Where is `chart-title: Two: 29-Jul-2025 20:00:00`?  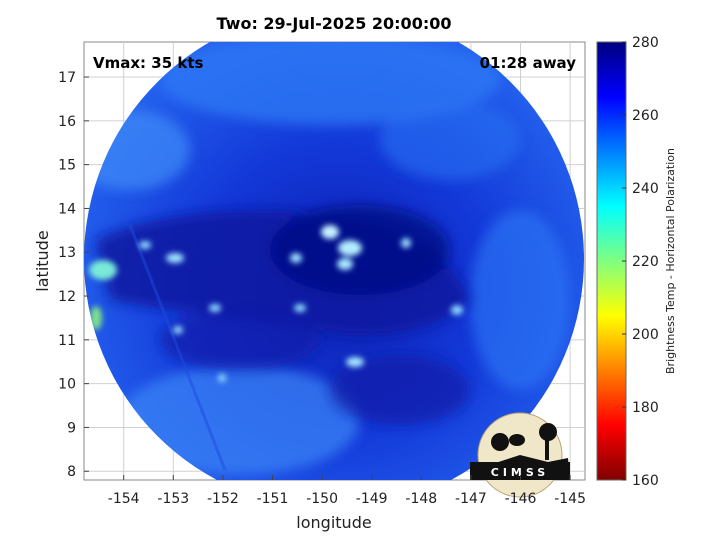 chart-title: Two: 29-Jul-2025 20:00:00 is located at coordinates (334, 23).